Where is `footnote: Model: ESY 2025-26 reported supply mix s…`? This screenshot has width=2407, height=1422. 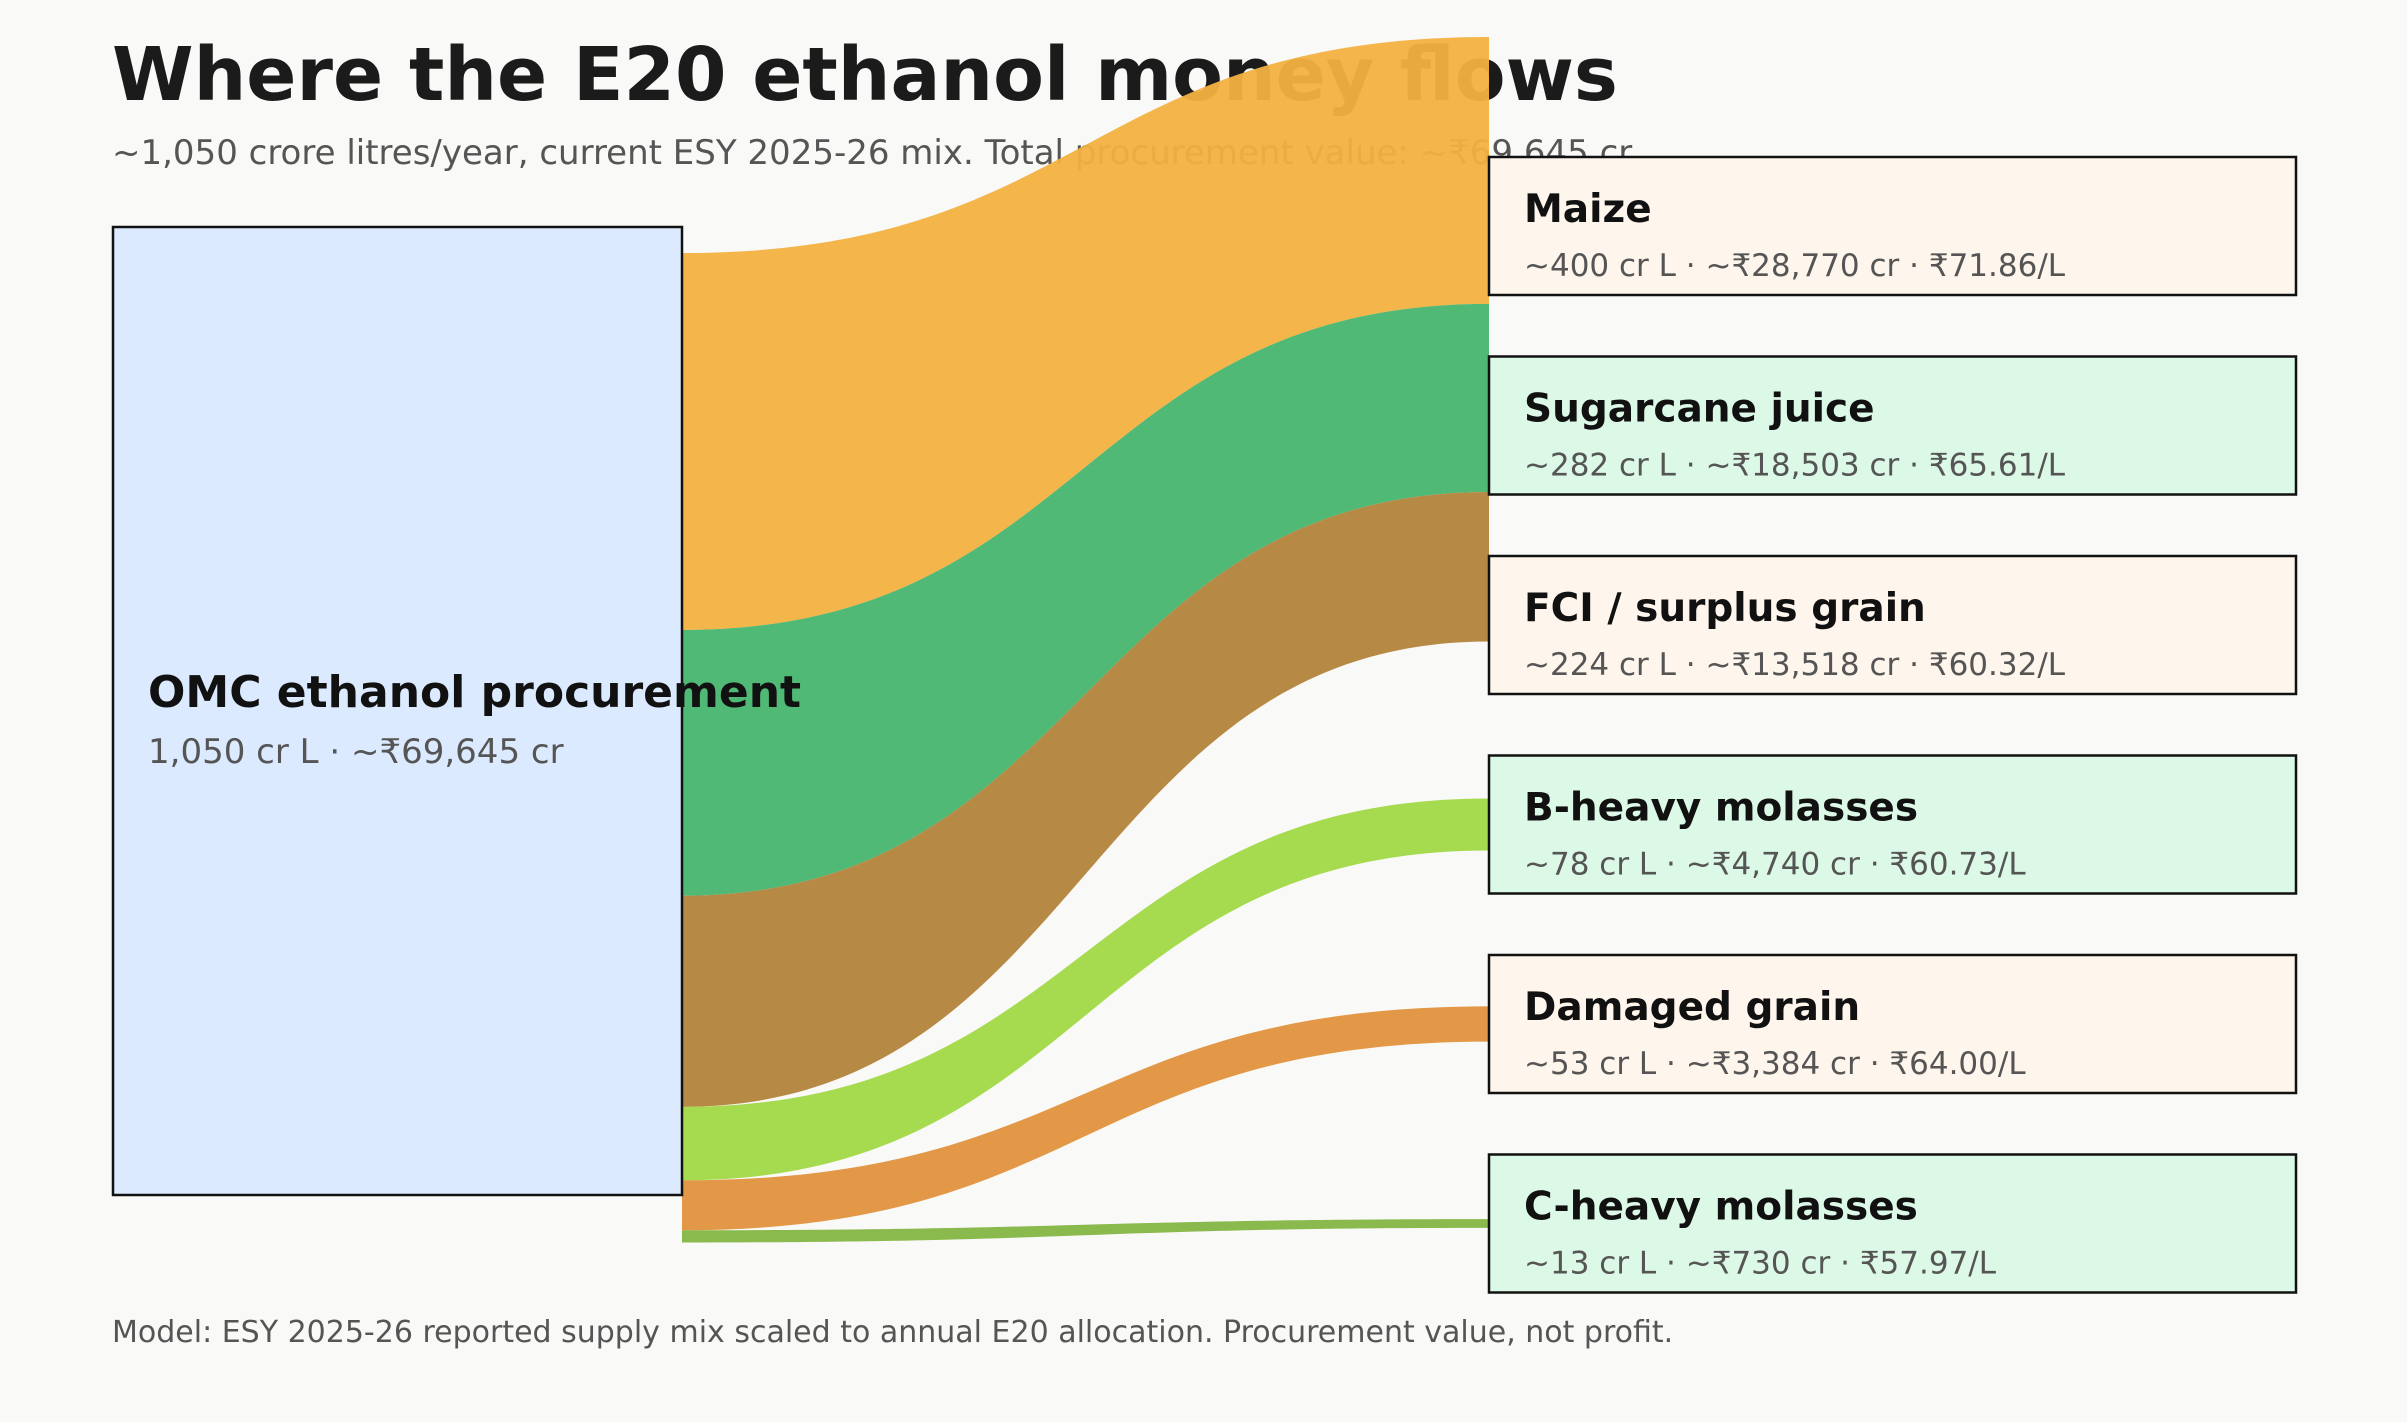
footnote: Model: ESY 2025-26 reported supply mix s… is located at coordinates (892, 1332).